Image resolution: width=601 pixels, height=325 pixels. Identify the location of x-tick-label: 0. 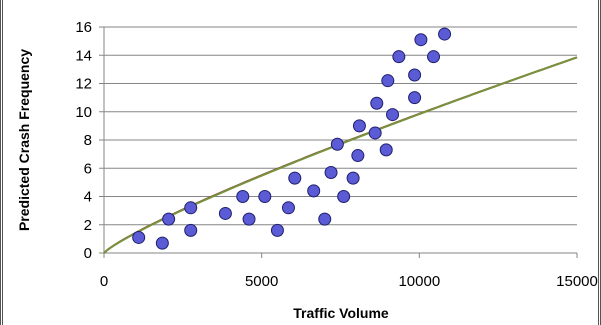
(104, 281).